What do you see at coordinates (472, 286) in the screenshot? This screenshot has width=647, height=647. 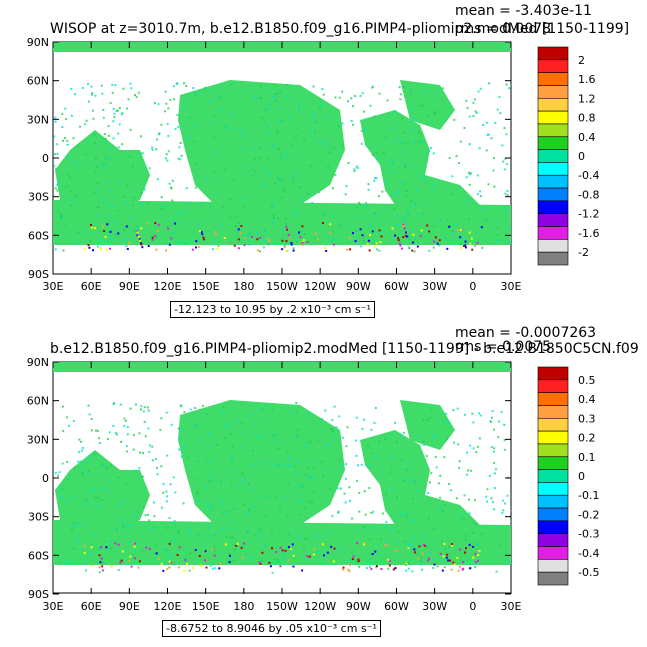 I see `lon-label: 0` at bounding box center [472, 286].